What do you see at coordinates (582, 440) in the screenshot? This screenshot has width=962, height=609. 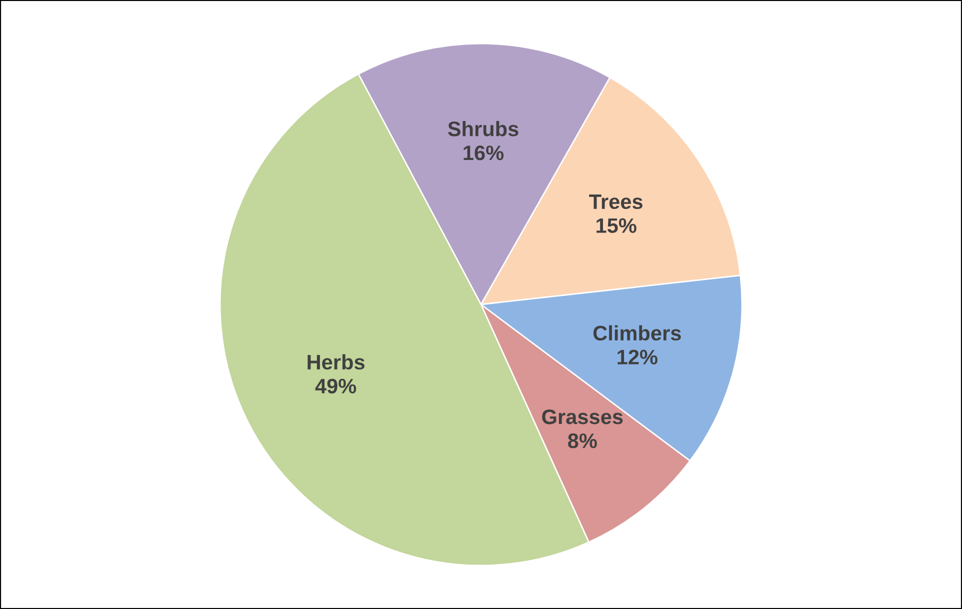 I see `data-label: 8%` at bounding box center [582, 440].